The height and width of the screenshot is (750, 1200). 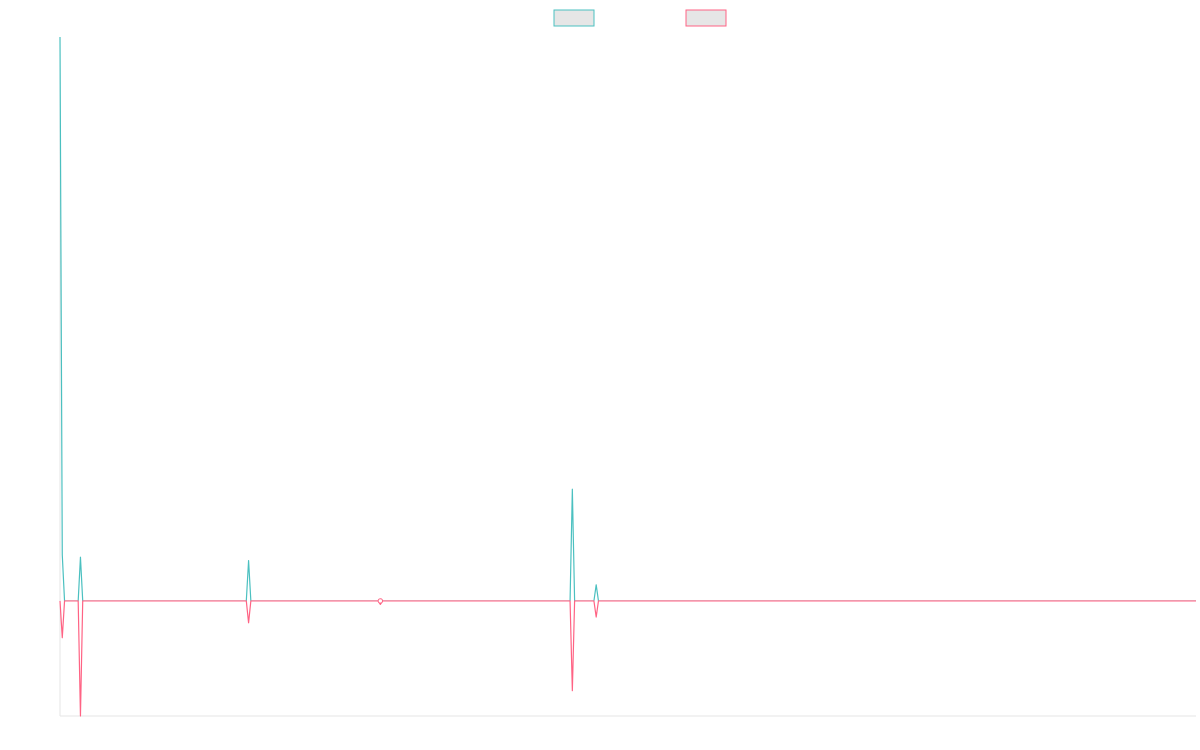 I want to click on legend, so click(x=640, y=18).